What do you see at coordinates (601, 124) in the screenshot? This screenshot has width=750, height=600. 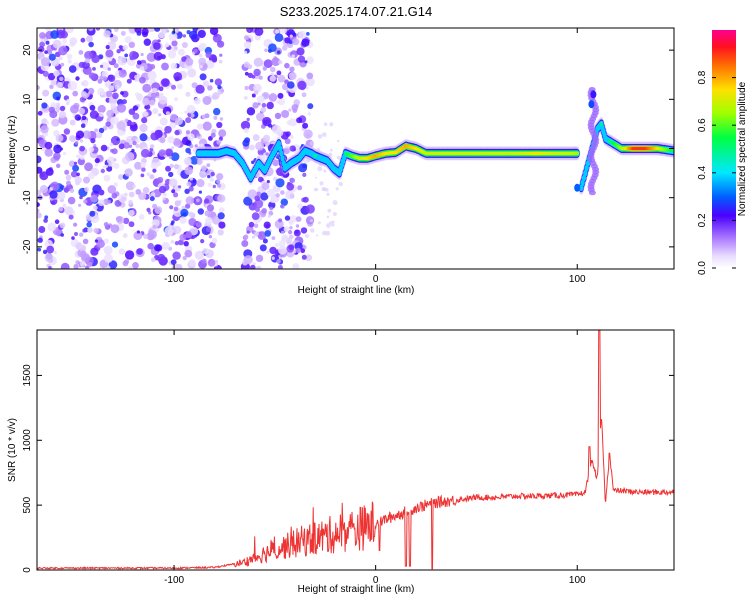 I see `ridge-core` at bounding box center [601, 124].